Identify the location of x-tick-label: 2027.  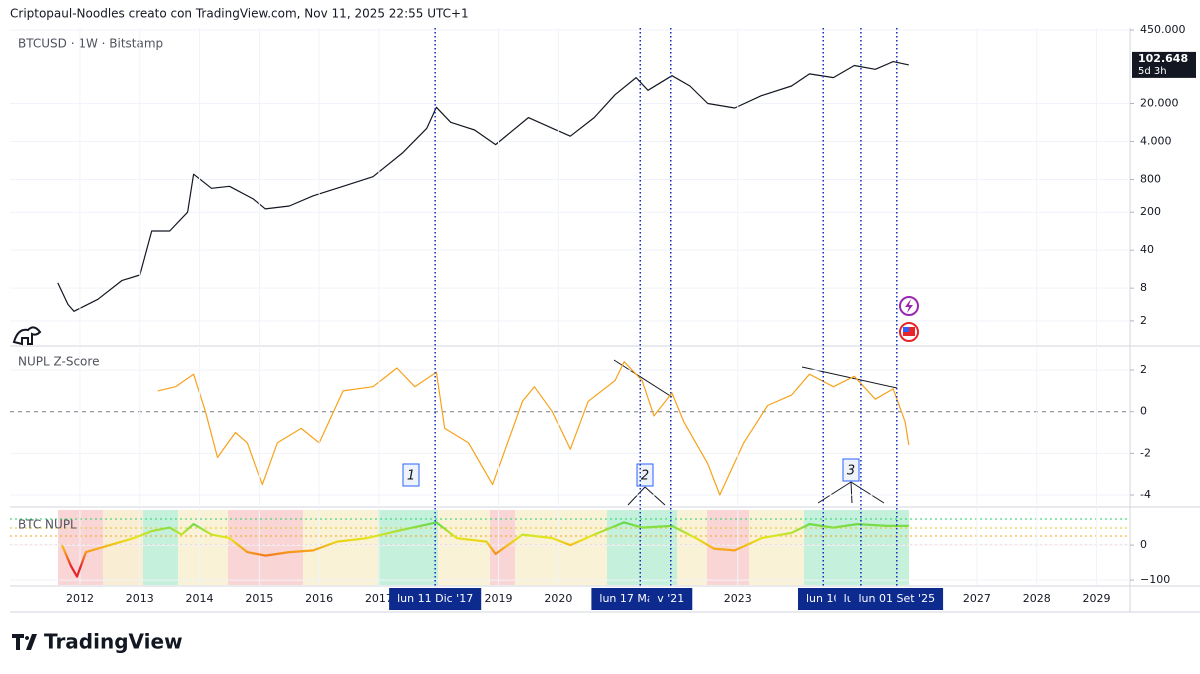
(977, 598).